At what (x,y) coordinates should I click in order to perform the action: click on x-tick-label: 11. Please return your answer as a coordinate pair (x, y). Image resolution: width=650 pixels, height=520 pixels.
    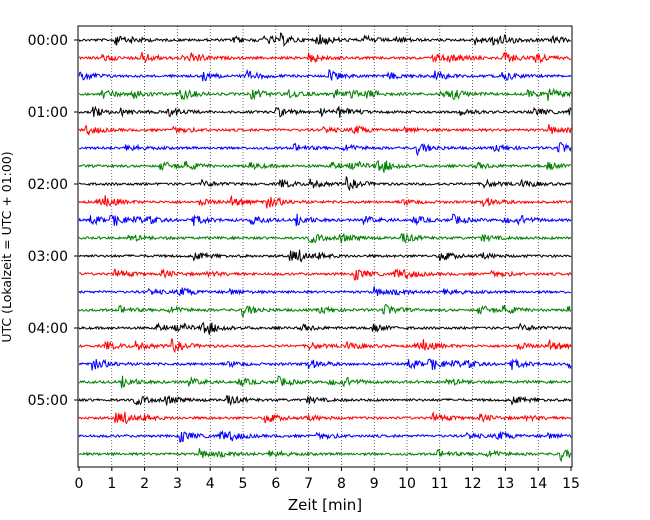
    Looking at the image, I should click on (440, 484).